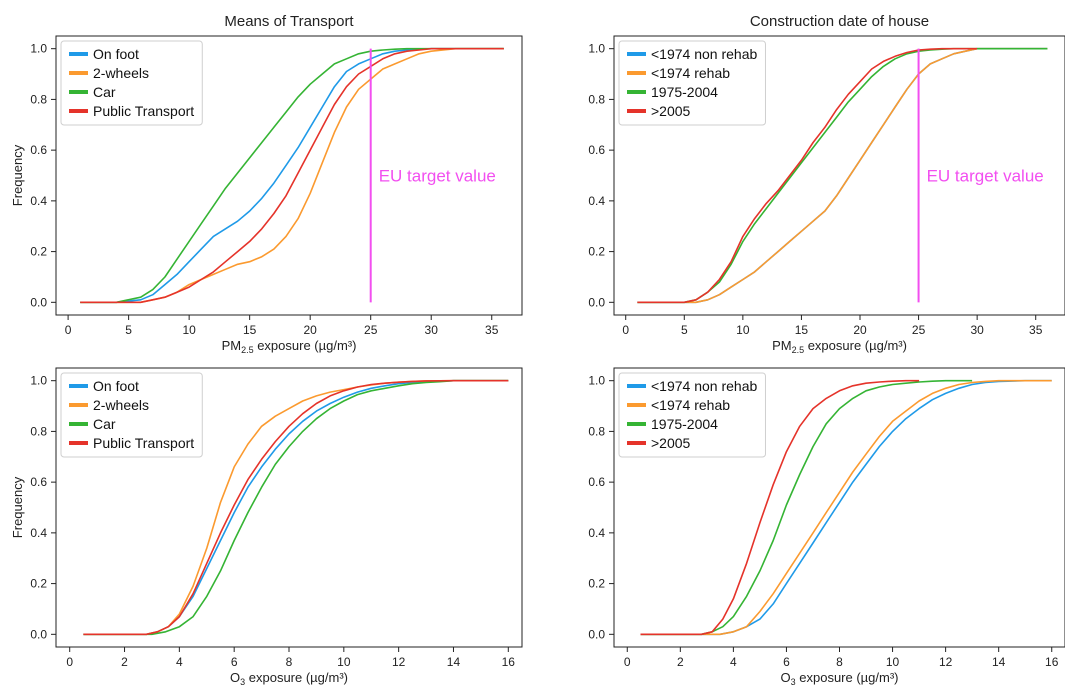  I want to click on series-line-1975-2004, so click(806, 507).